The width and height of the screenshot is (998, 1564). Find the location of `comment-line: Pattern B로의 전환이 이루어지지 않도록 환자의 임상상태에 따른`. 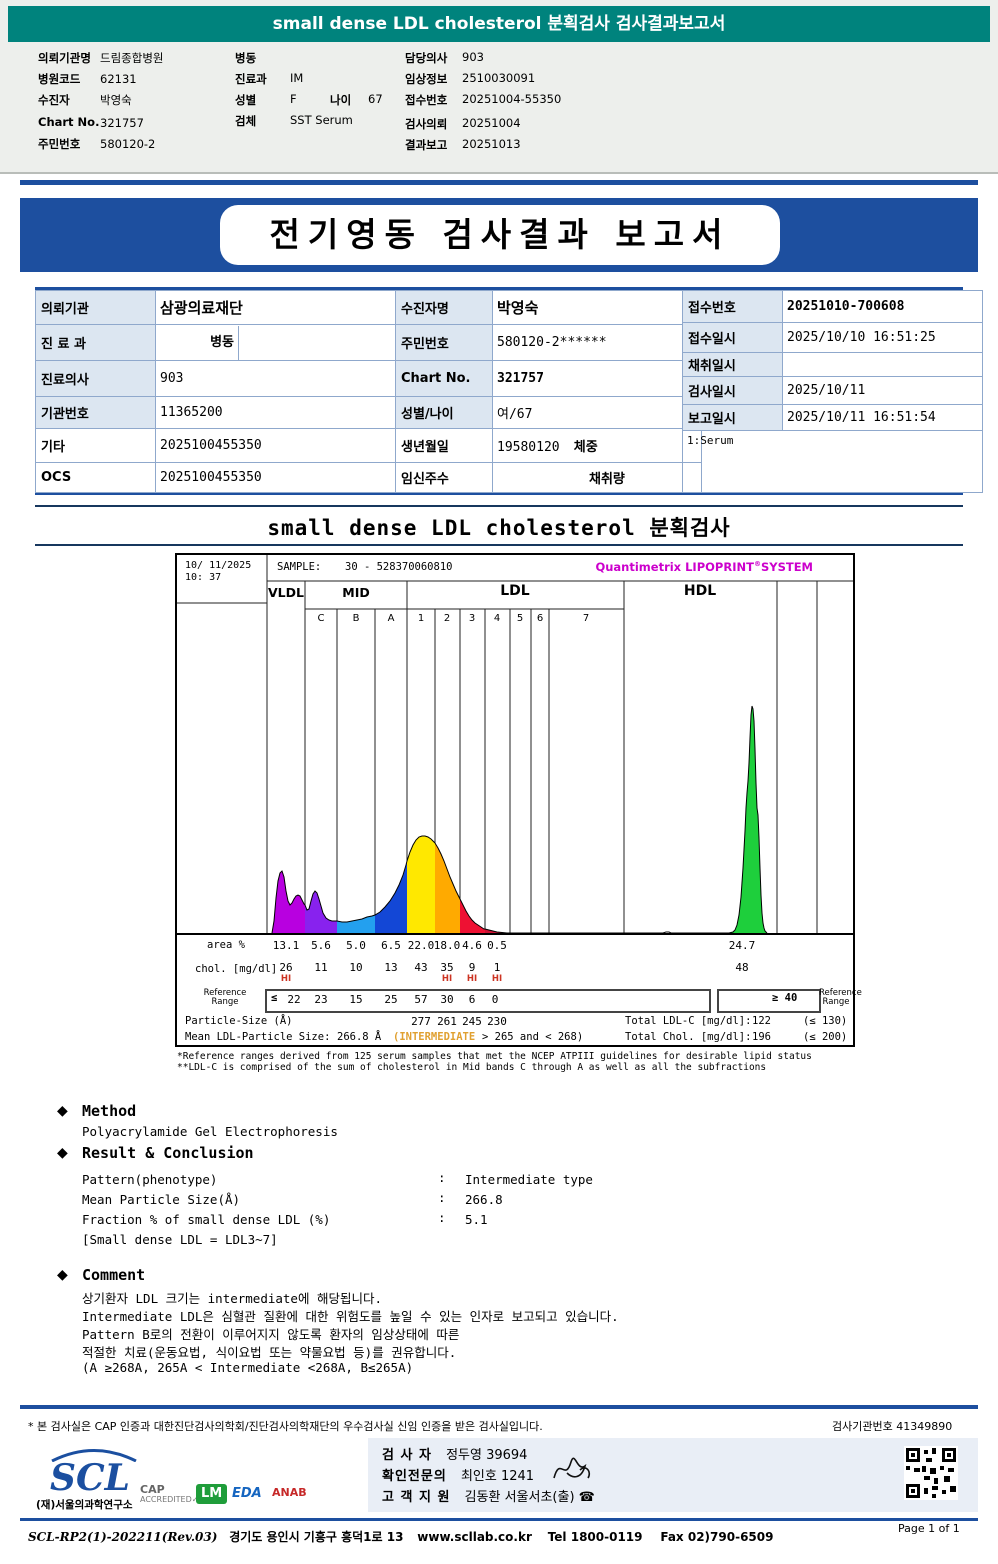

comment-line: Pattern B로의 전환이 이루어지지 않도록 환자의 임상상태에 따른 is located at coordinates (271, 1334).